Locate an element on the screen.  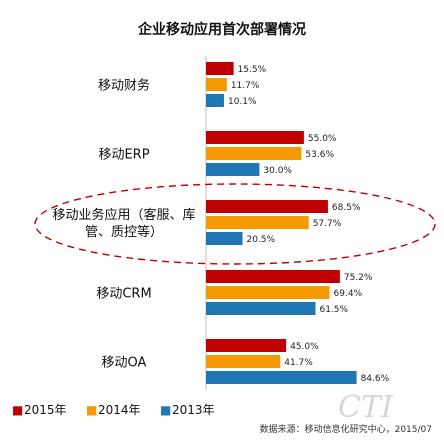
legend-marker-2015年: ■ is located at coordinates (17, 410).